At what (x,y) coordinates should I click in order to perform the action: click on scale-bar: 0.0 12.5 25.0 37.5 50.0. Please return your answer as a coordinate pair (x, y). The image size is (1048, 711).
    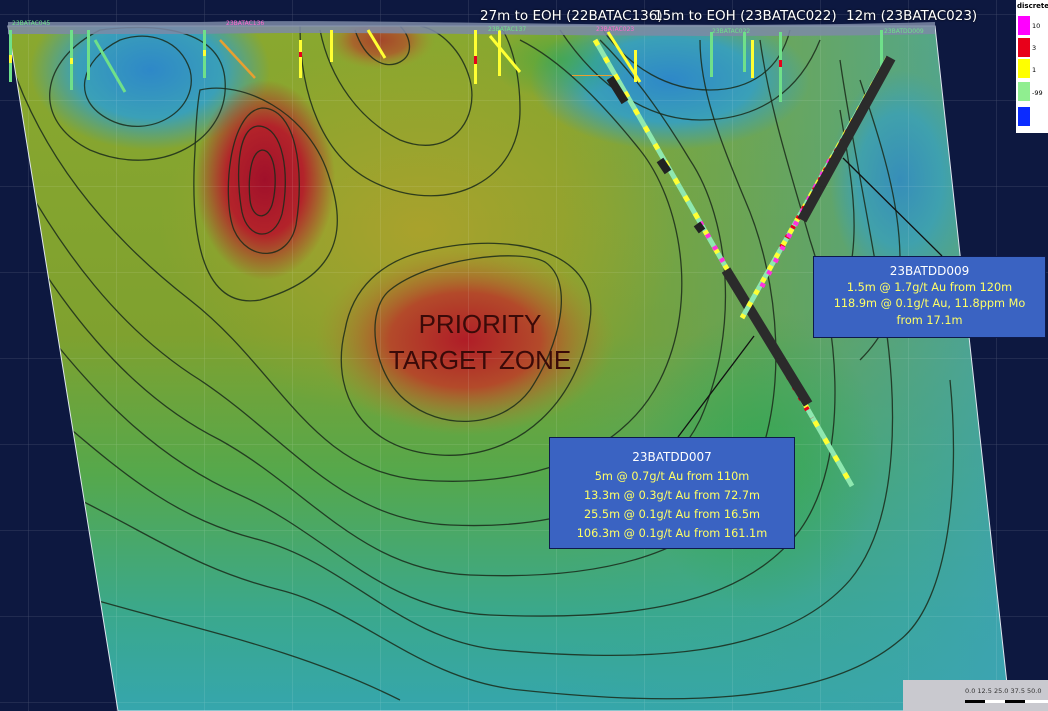
    Looking at the image, I should click on (975, 695).